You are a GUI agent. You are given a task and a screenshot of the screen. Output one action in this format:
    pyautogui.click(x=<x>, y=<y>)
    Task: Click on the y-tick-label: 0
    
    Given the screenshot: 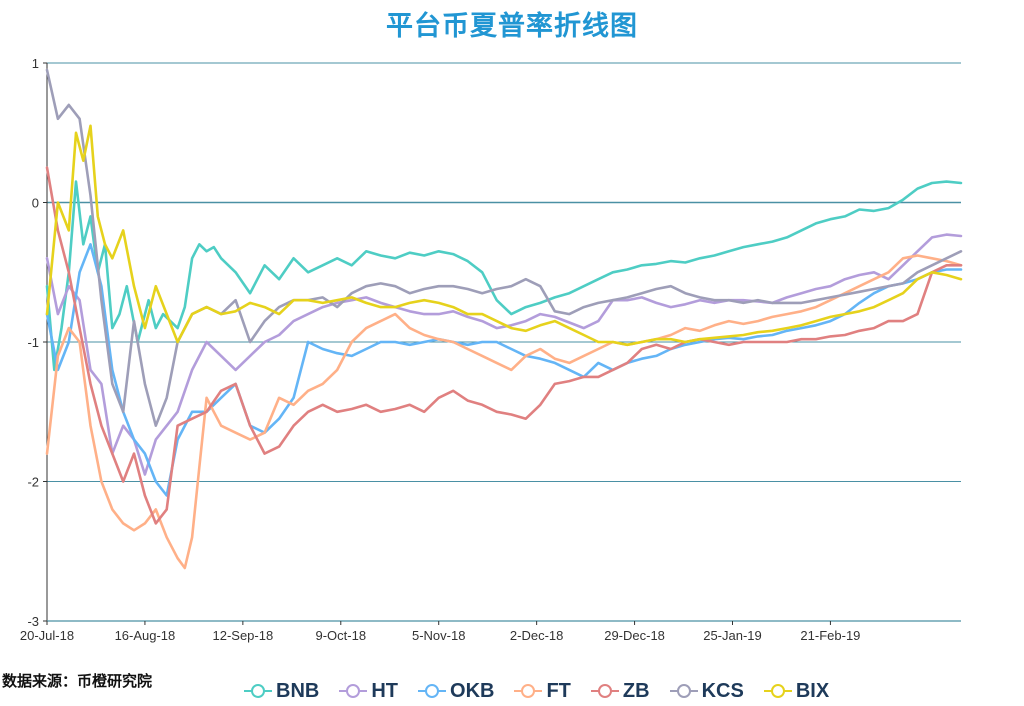 What is the action you would take?
    pyautogui.click(x=35, y=203)
    